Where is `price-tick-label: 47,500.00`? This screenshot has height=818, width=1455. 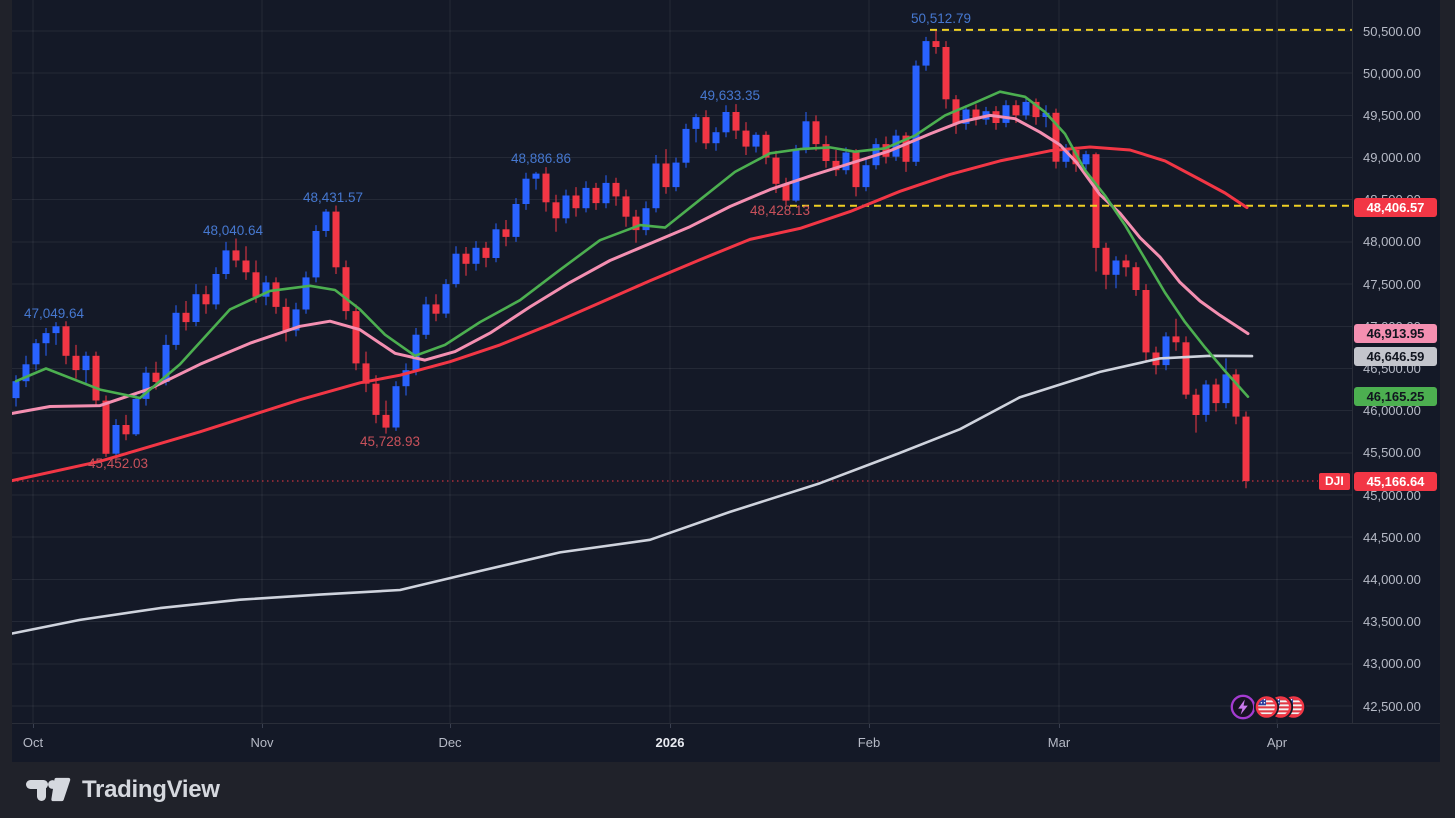
price-tick-label: 47,500.00 is located at coordinates (1392, 284).